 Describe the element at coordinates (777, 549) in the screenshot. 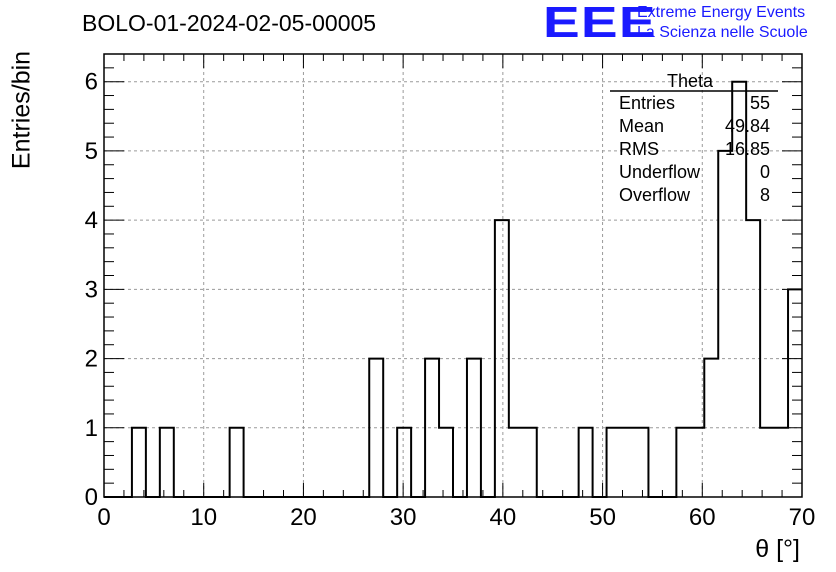

I see `x-axis-label: θ [°]` at that location.